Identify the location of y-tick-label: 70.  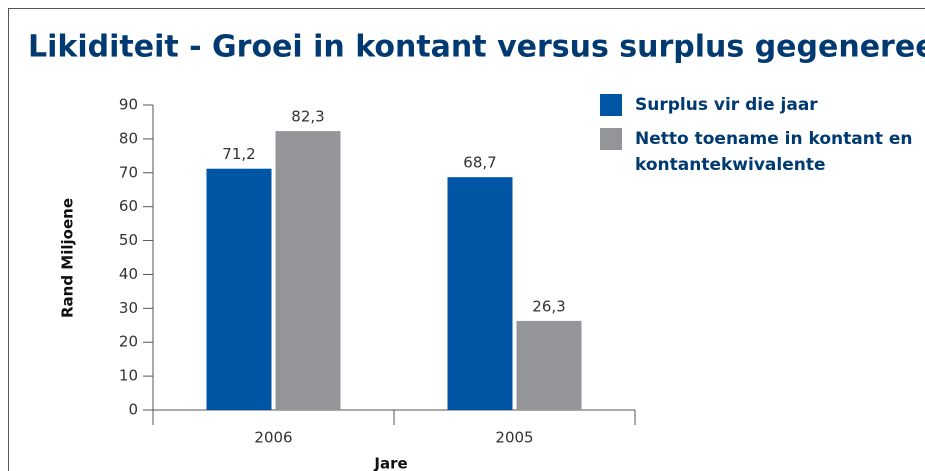
(128, 172).